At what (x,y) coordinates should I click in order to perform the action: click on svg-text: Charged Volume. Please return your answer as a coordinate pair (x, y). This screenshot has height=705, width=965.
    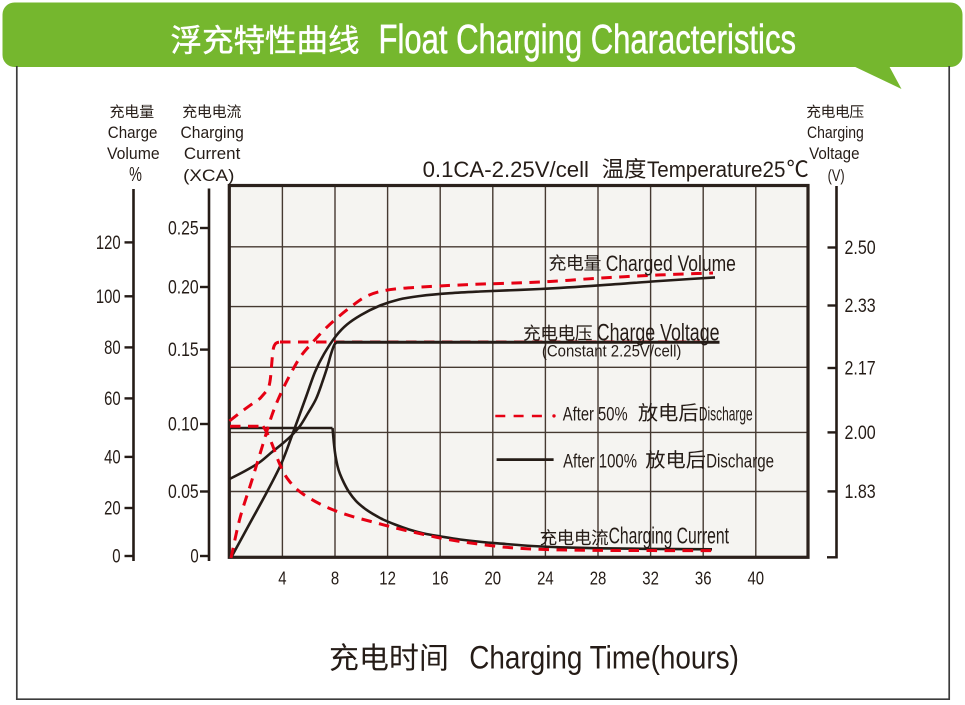
    Looking at the image, I should click on (671, 263).